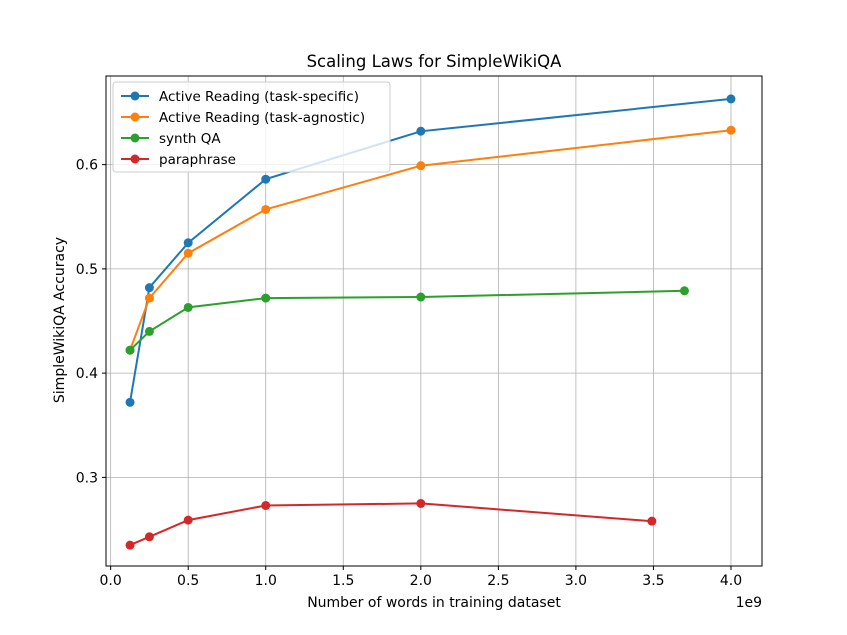  Describe the element at coordinates (435, 61) in the screenshot. I see `chart-title: Scaling Laws for SimpleWikiQA` at that location.